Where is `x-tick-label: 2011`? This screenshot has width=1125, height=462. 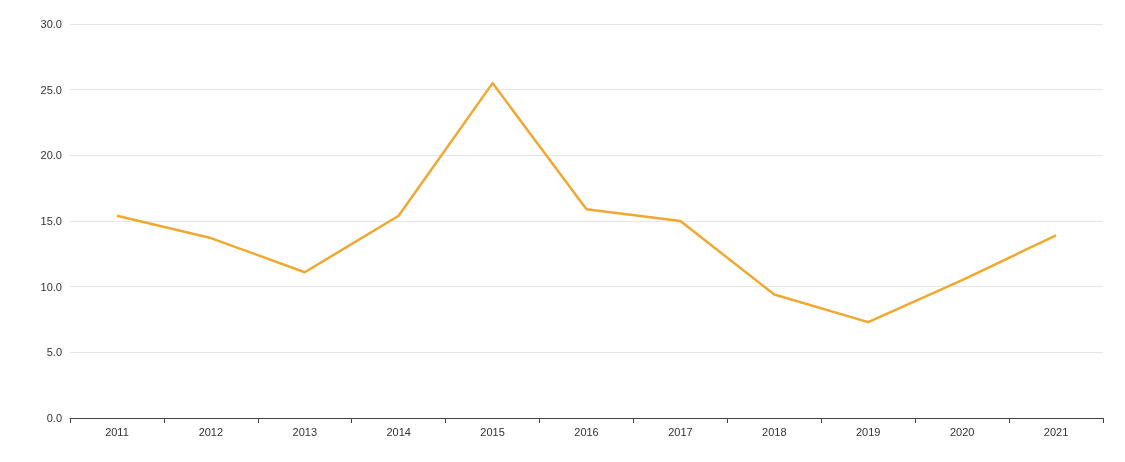 x-tick-label: 2011 is located at coordinates (117, 431).